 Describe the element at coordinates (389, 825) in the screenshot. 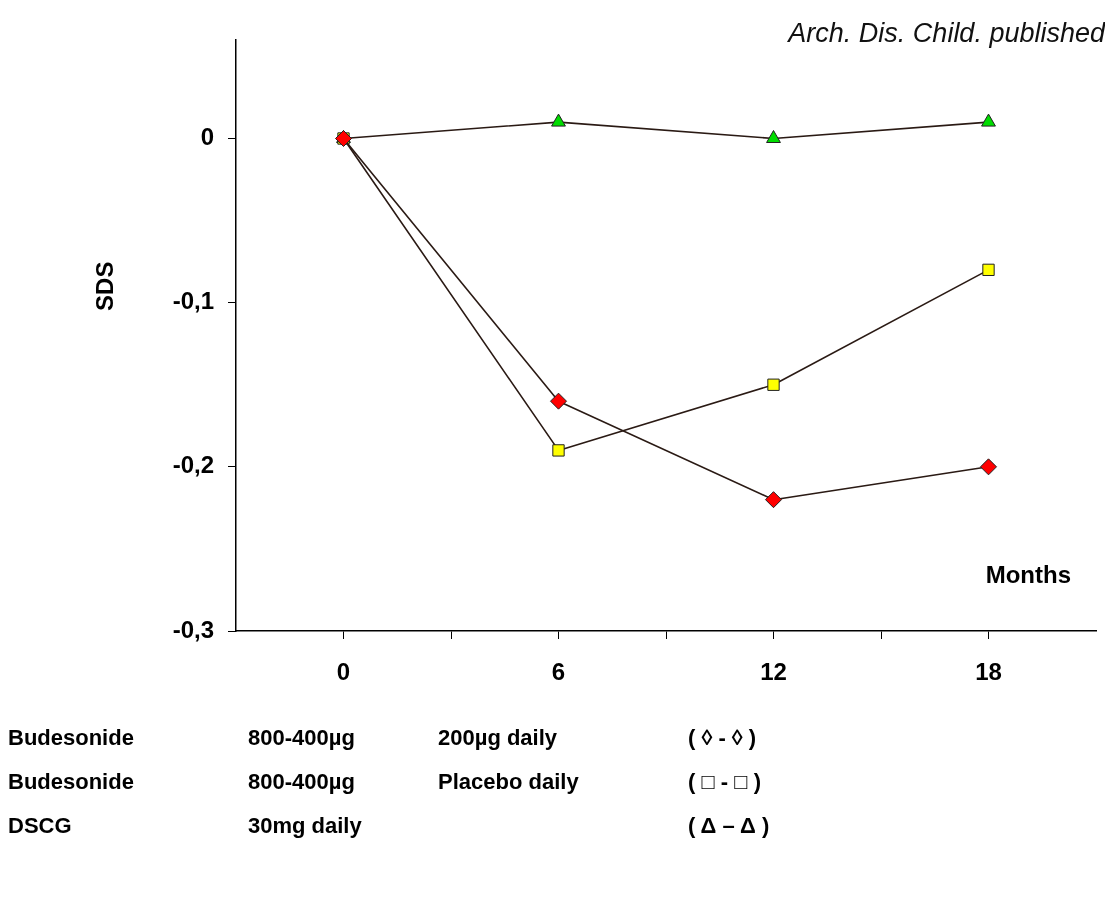

I see `text: DSCG 30mg daily ( Δ – Δ )` at that location.